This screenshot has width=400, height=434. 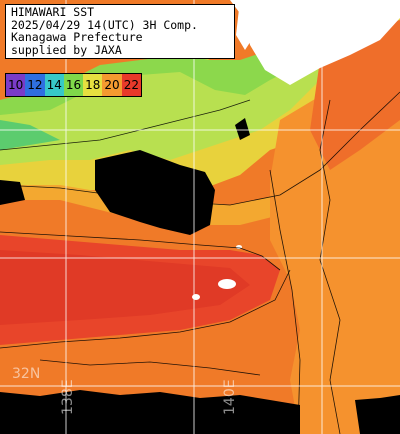 I want to click on legend-item: 16, so click(x=73, y=85).